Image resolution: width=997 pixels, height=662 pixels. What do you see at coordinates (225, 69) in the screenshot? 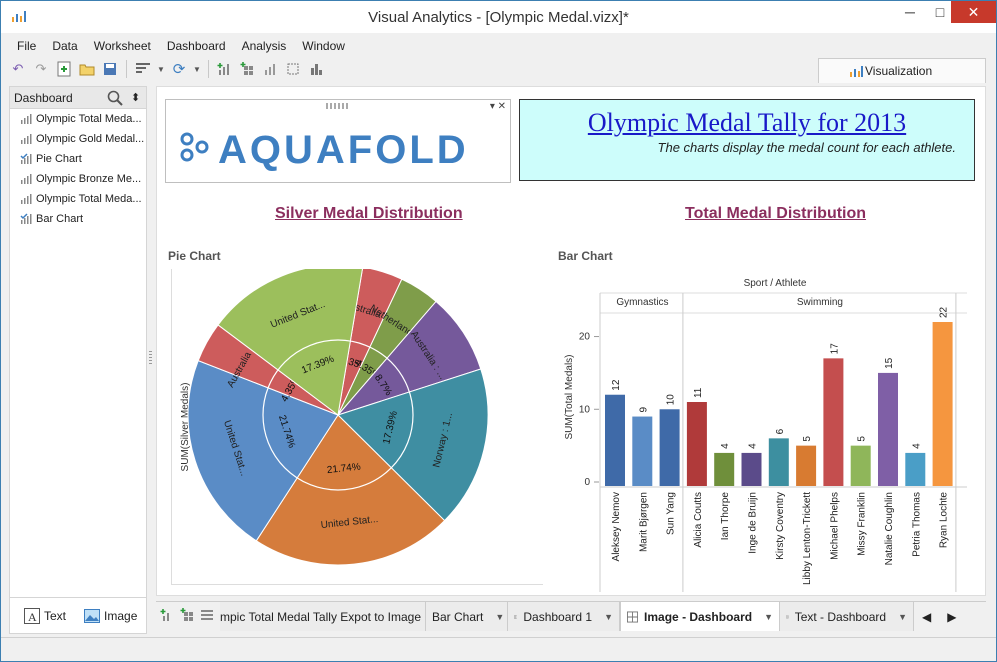
I see `chart-add-icon` at bounding box center [225, 69].